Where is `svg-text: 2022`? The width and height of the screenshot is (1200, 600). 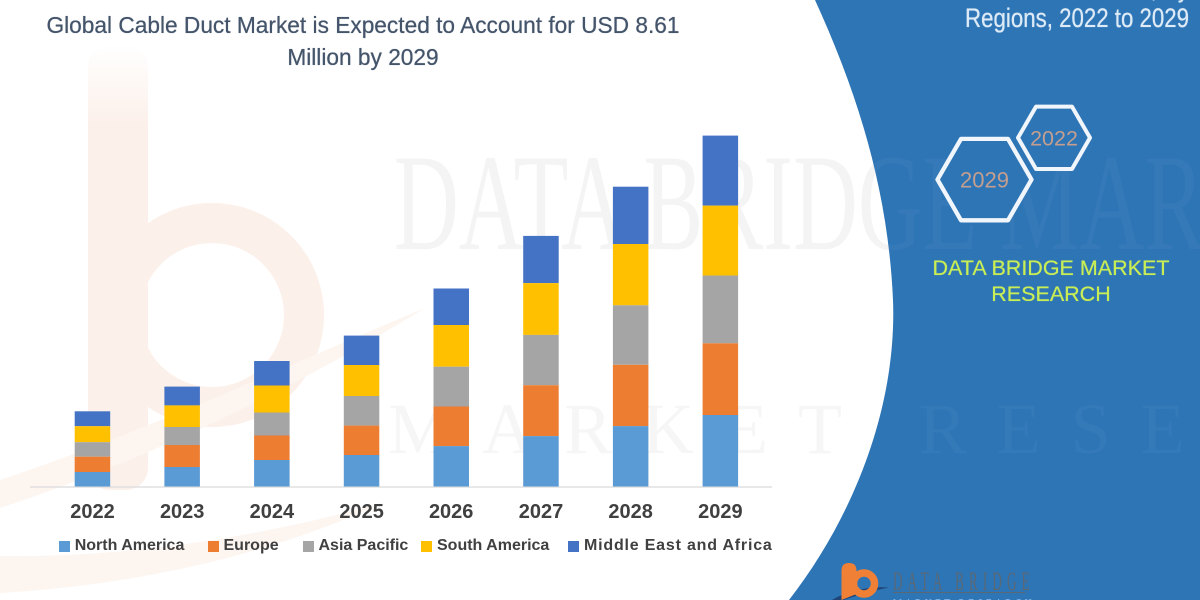 svg-text: 2022 is located at coordinates (1054, 138).